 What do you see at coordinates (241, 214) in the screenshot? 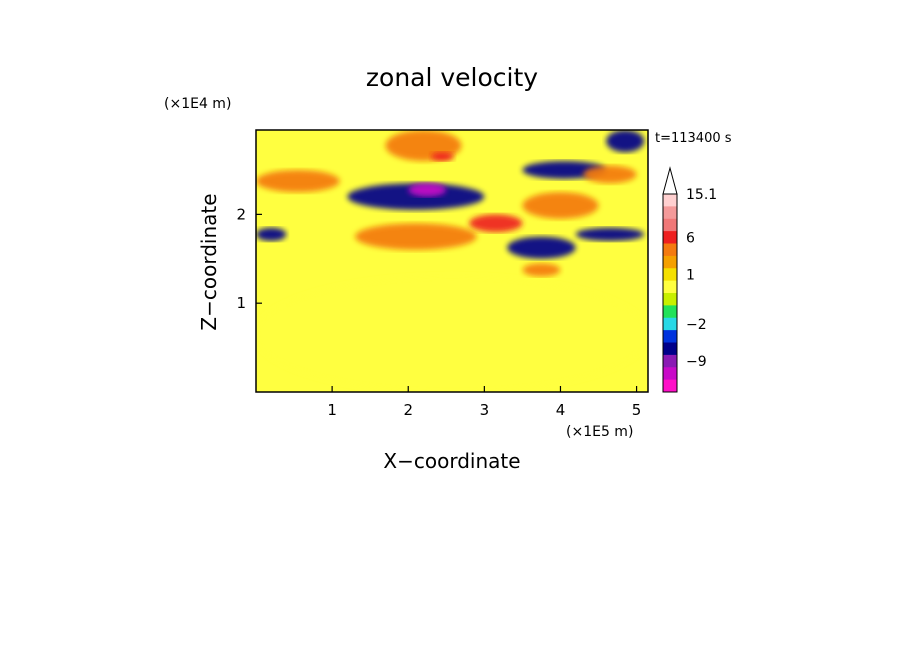
I see `y-tick-label: 2` at bounding box center [241, 214].